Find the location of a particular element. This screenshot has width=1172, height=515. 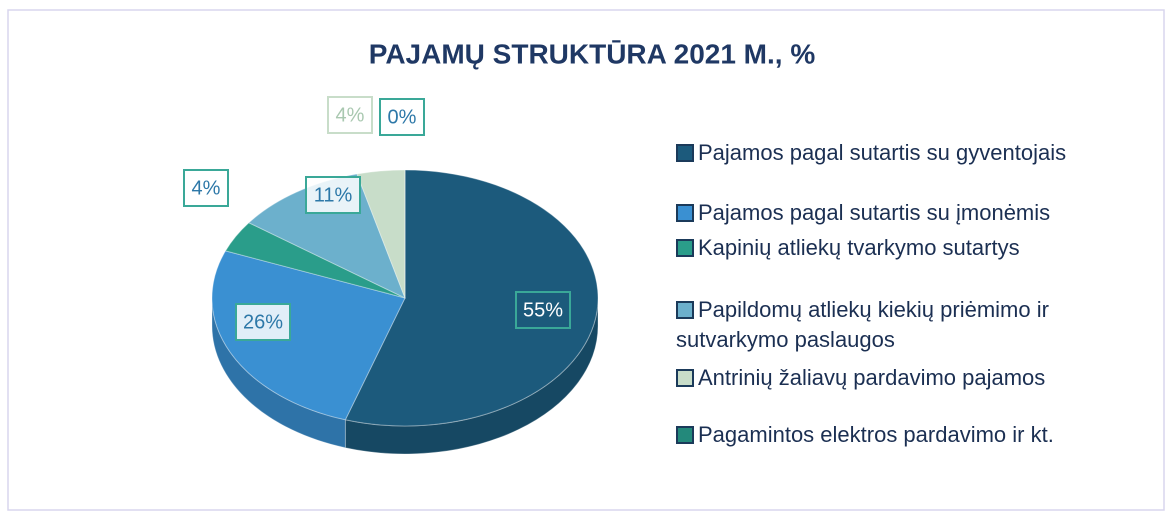

legend-item: Pagamintos elektros pardavimo ir kt. is located at coordinates (911, 435).